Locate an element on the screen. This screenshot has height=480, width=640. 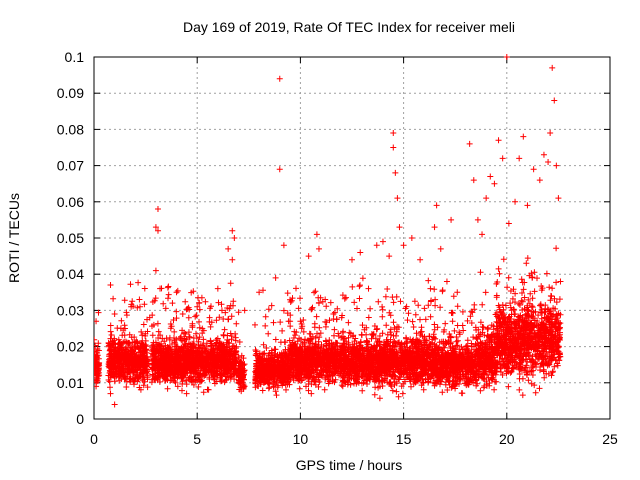
y-tick-label: 0.07 is located at coordinates (70, 166).